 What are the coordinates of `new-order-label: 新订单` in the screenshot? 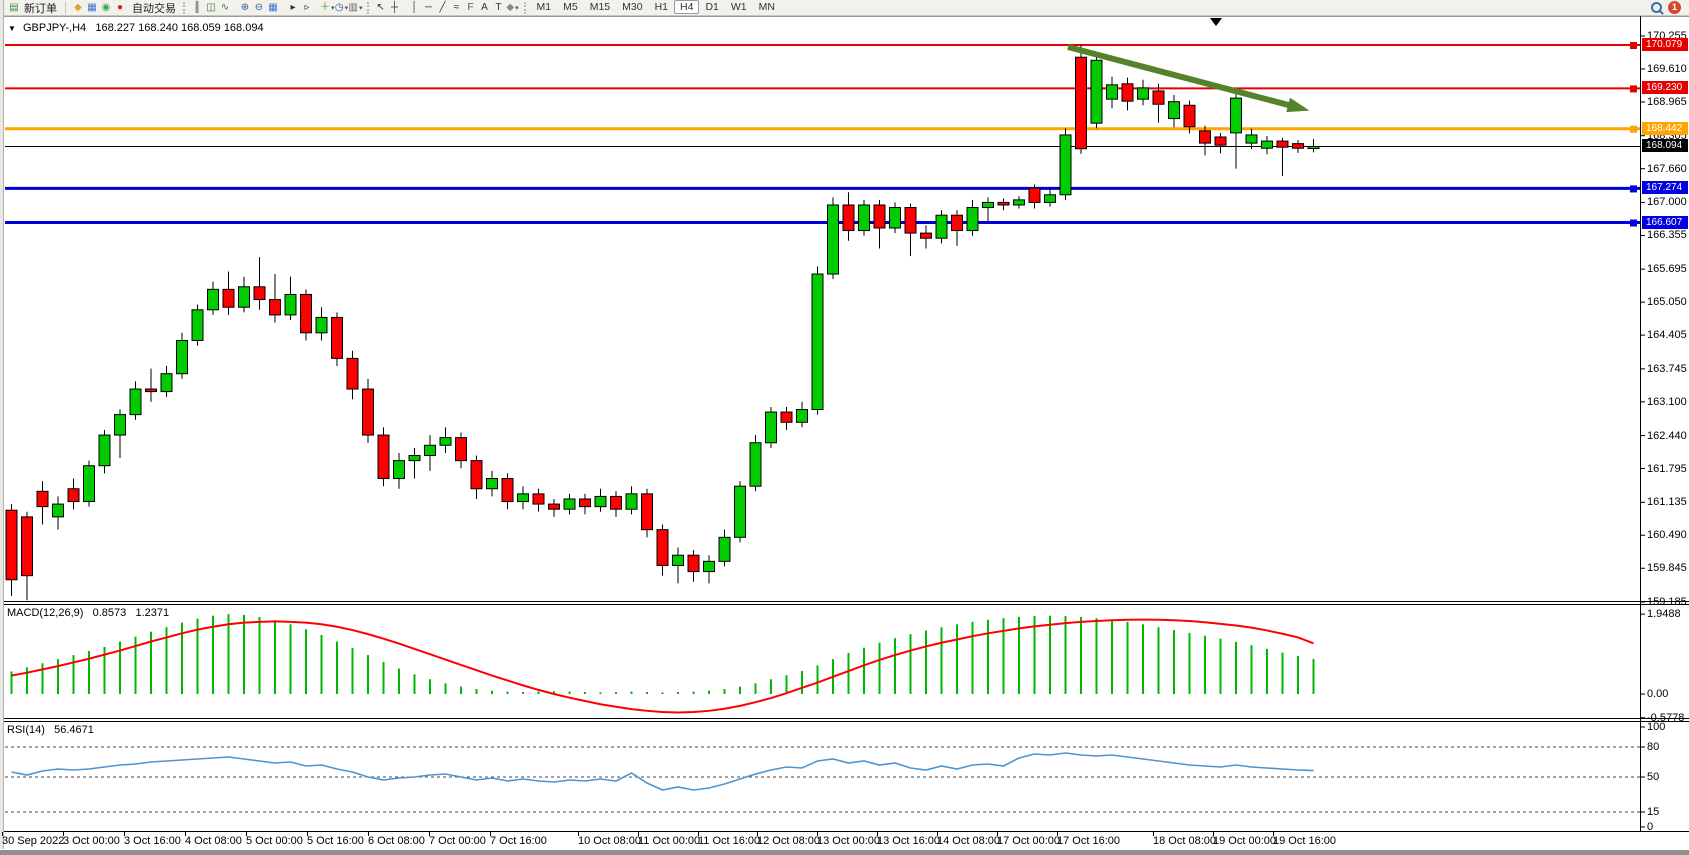 It's located at (40, 8).